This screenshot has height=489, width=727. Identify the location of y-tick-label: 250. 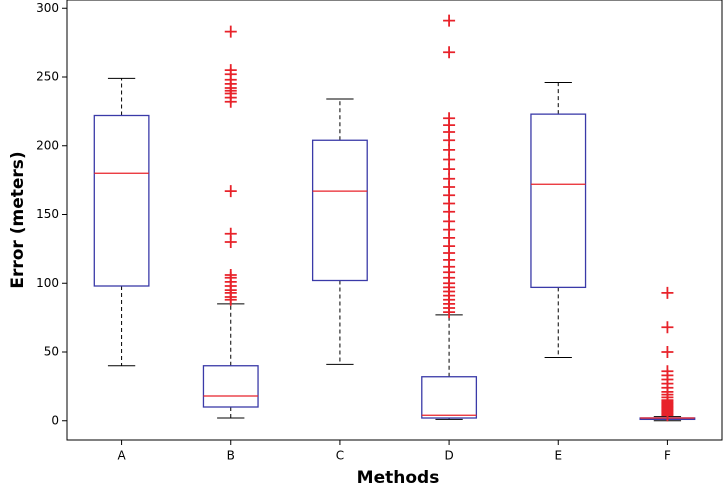
(47, 77).